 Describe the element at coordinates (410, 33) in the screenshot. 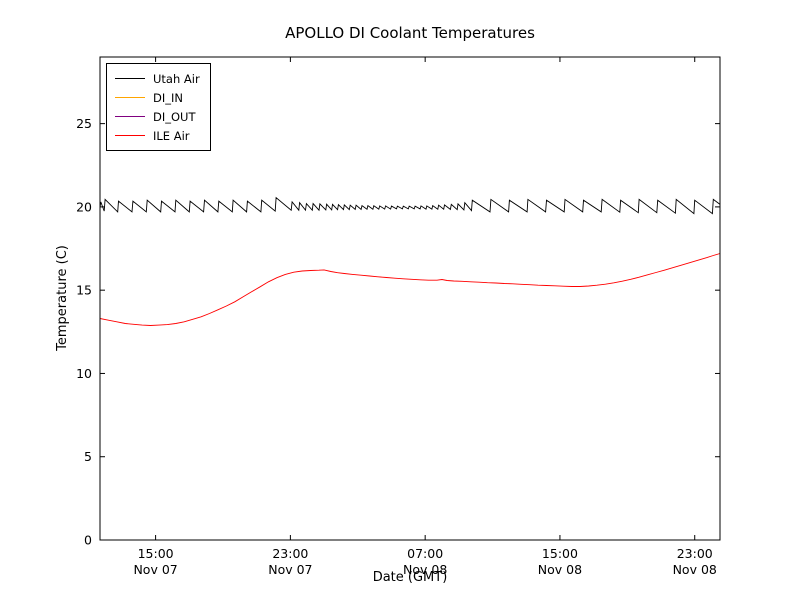

I see `chart-title: APOLLO DI Coolant Temperatures` at that location.